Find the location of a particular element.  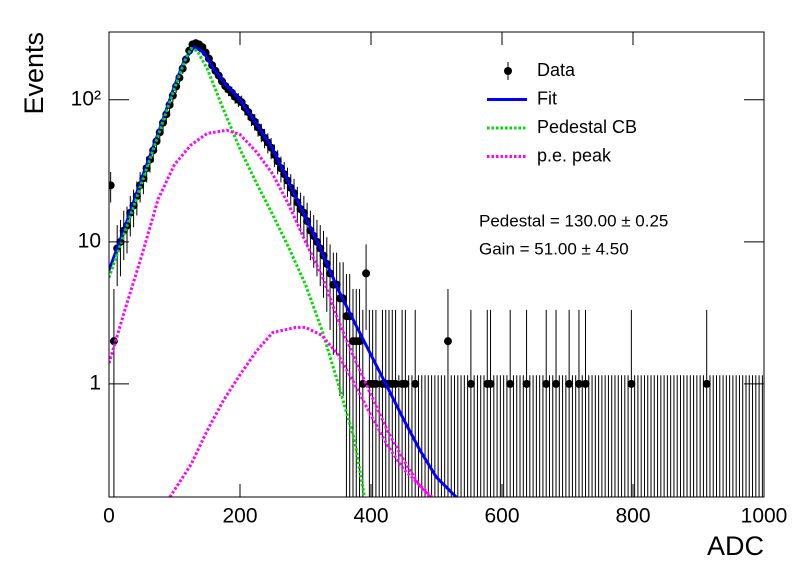

y-tick-label: 1 is located at coordinates (95, 382).